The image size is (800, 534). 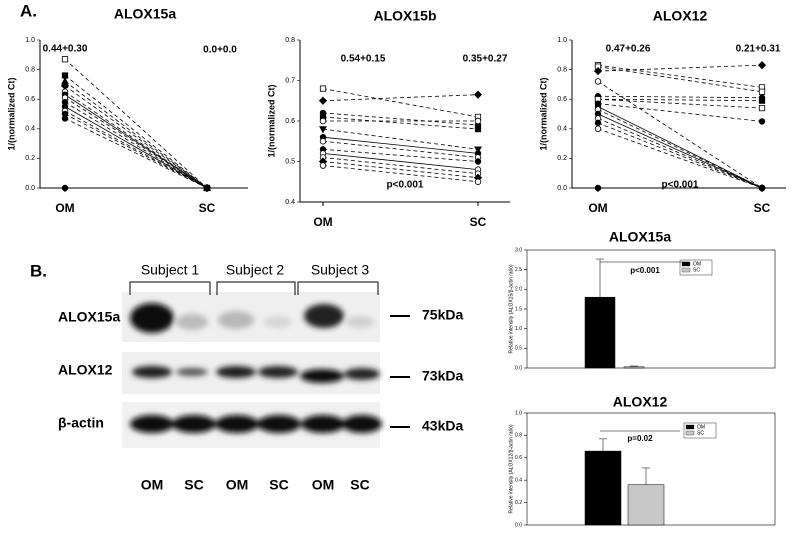 What do you see at coordinates (562, 129) in the screenshot?
I see `y-tick-label: 0.4` at bounding box center [562, 129].